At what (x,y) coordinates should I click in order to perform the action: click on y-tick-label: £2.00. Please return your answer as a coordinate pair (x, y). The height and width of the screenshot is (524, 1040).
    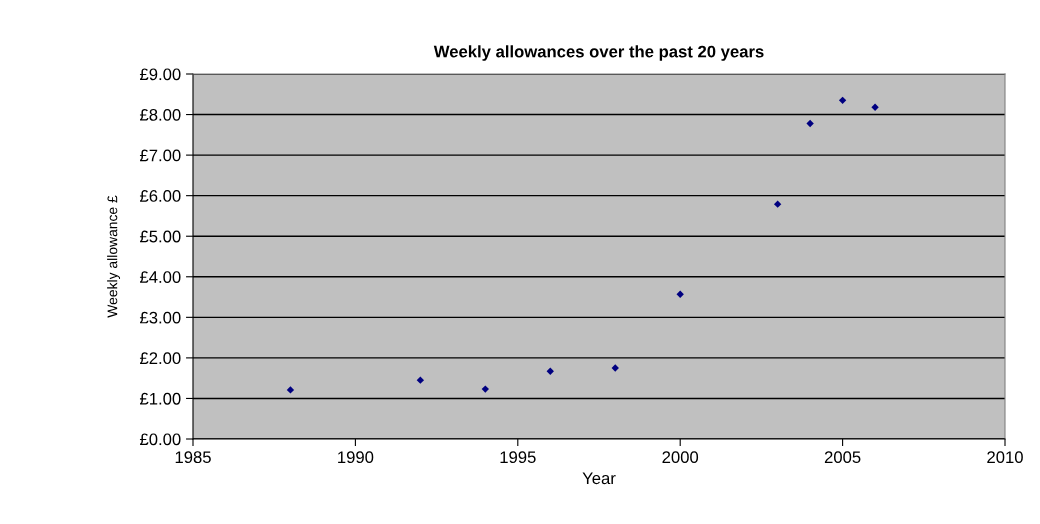
    Looking at the image, I should click on (160, 358).